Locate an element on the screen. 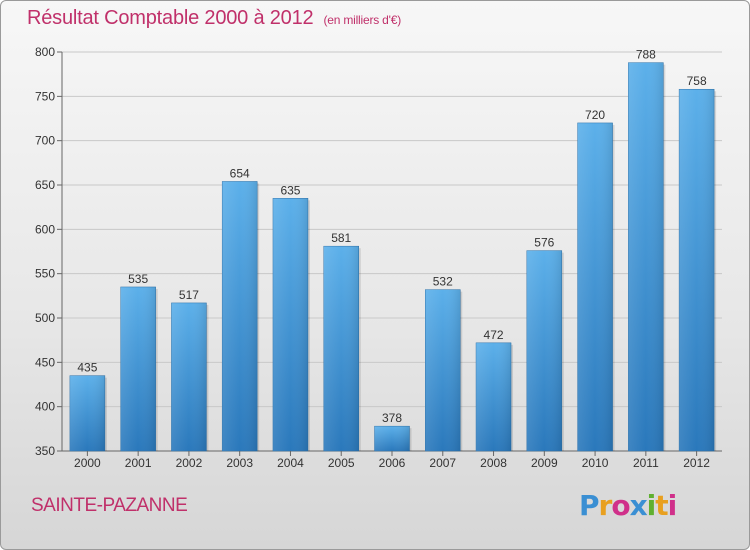 Image resolution: width=750 pixels, height=550 pixels. y-tick-label: 800 is located at coordinates (45, 52).